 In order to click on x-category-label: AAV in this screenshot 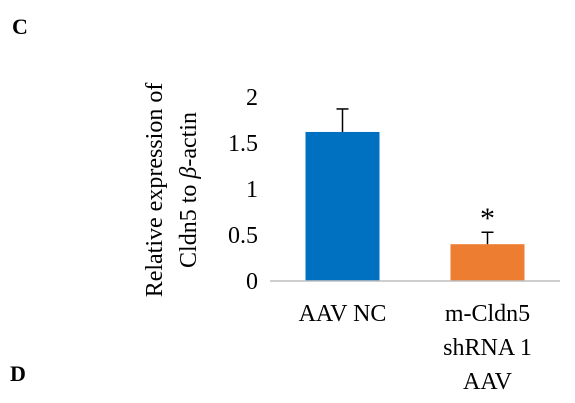, I will do `click(488, 382)`.